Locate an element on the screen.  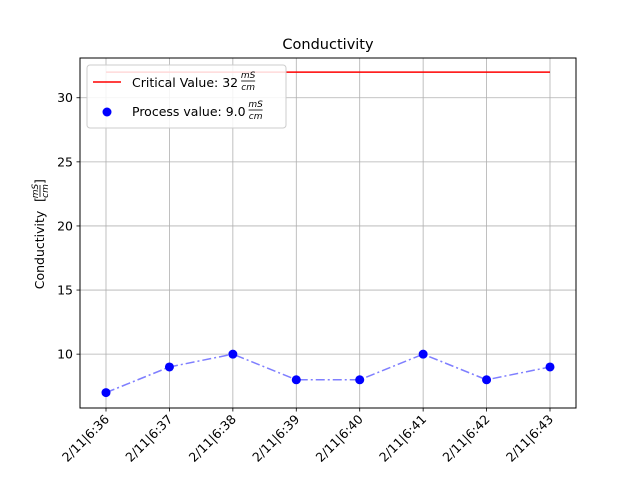
legend-critical-label: Critical Value: 32 is located at coordinates (185, 82).